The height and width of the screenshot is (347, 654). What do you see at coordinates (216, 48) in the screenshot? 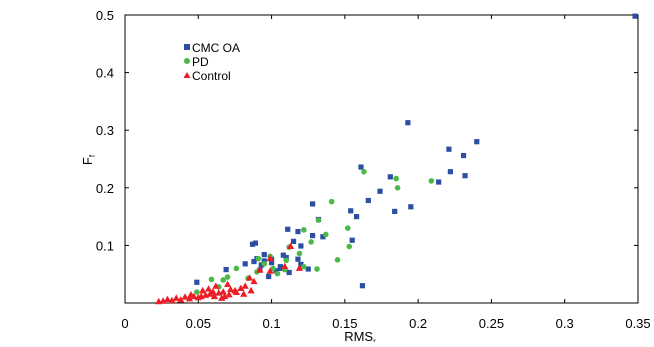
I see `legend-label: CMC OA` at bounding box center [216, 48].